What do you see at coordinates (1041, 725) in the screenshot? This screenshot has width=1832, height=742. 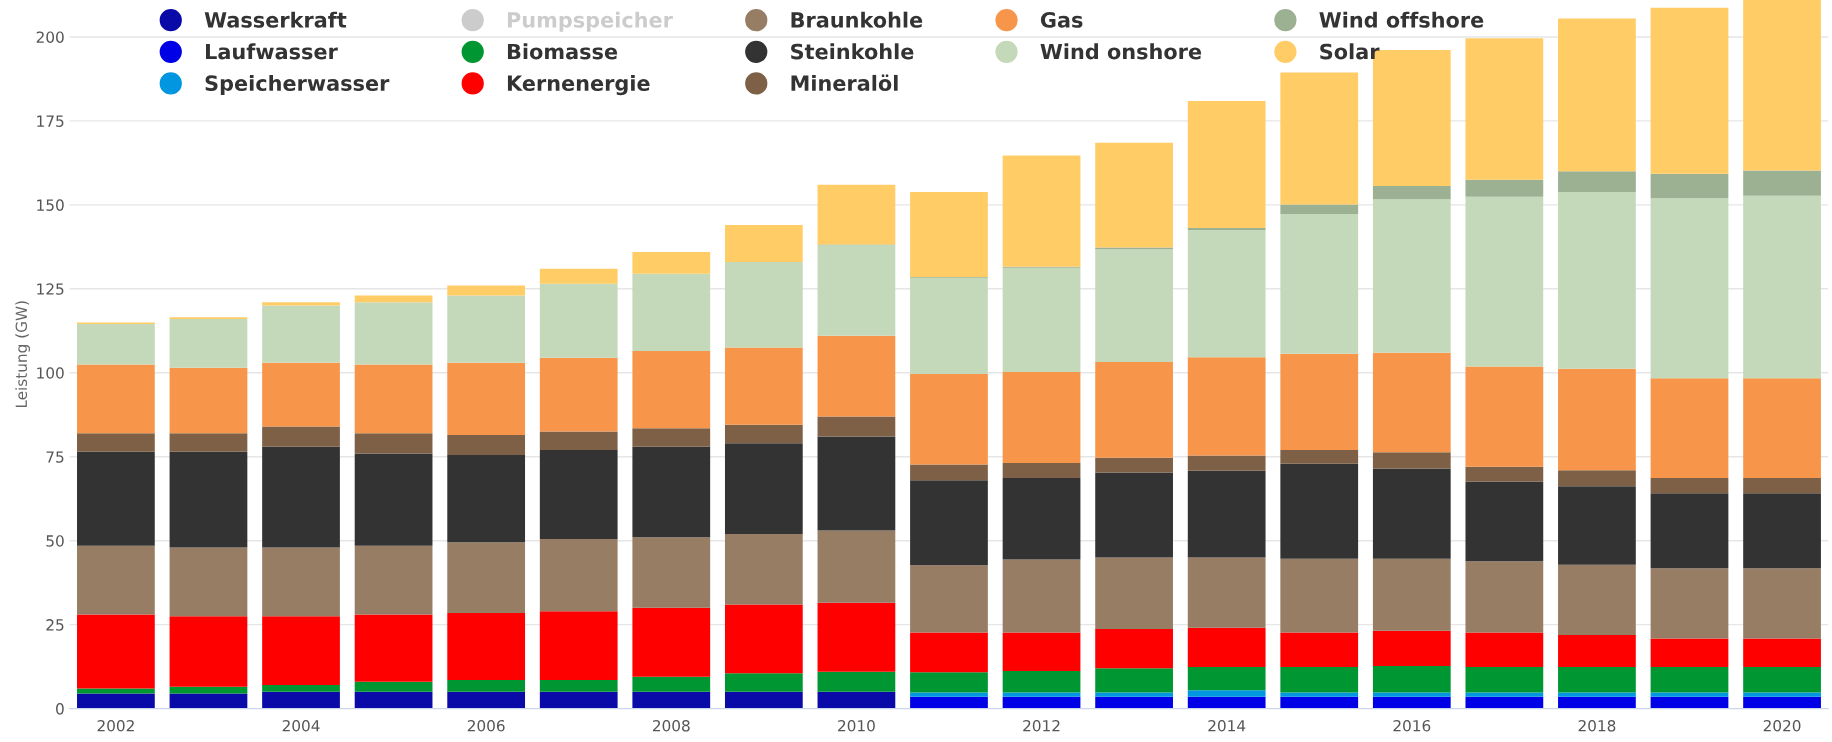 I see `x-tick-label: 2012` at bounding box center [1041, 725].